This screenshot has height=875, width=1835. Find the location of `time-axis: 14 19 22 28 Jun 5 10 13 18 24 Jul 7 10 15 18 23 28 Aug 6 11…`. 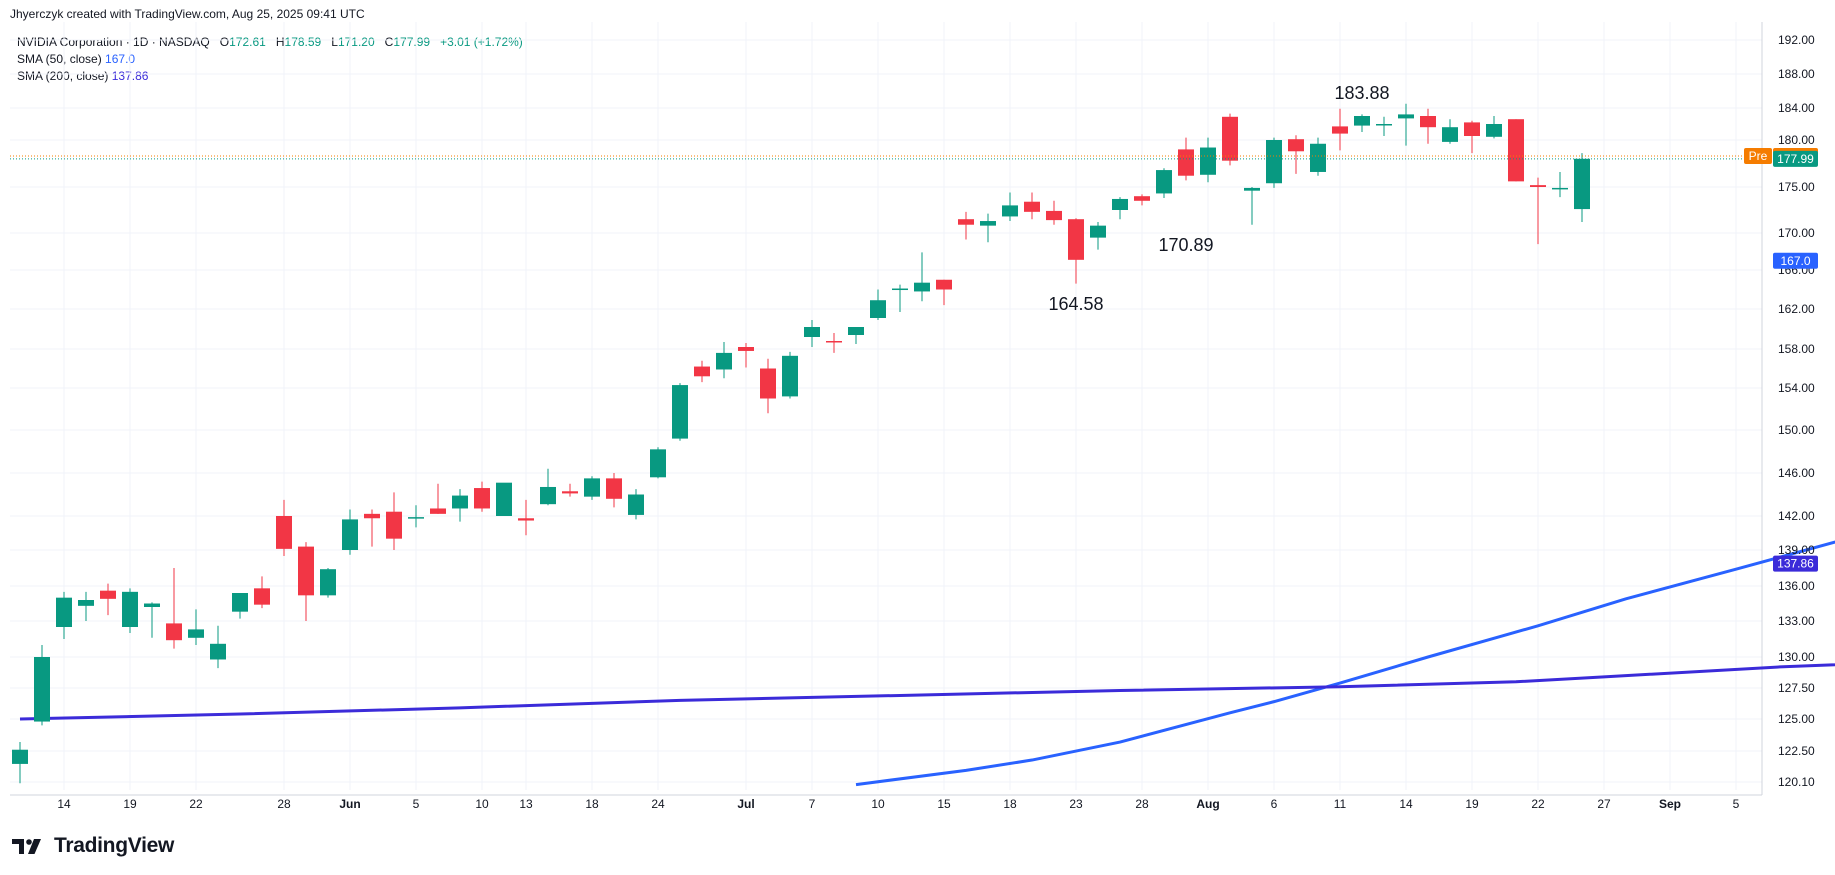

time-axis: 14 19 22 28 Jun 5 10 13 18 24 Jul 7 10 15 18 23 28 Aug 6 11… is located at coordinates (898, 804).